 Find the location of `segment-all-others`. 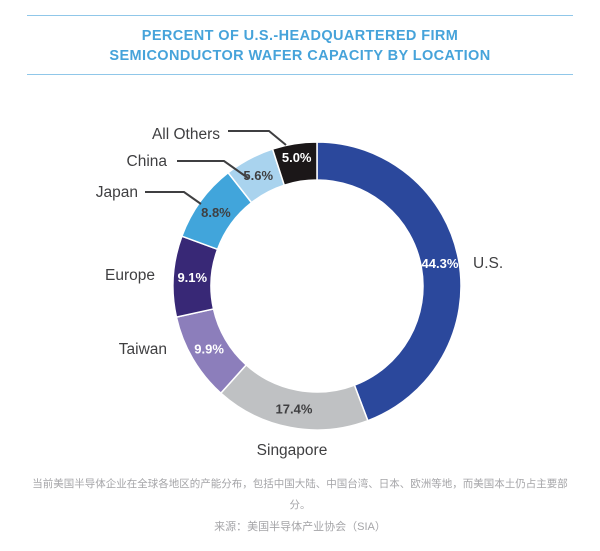

segment-all-others is located at coordinates (294, 164).